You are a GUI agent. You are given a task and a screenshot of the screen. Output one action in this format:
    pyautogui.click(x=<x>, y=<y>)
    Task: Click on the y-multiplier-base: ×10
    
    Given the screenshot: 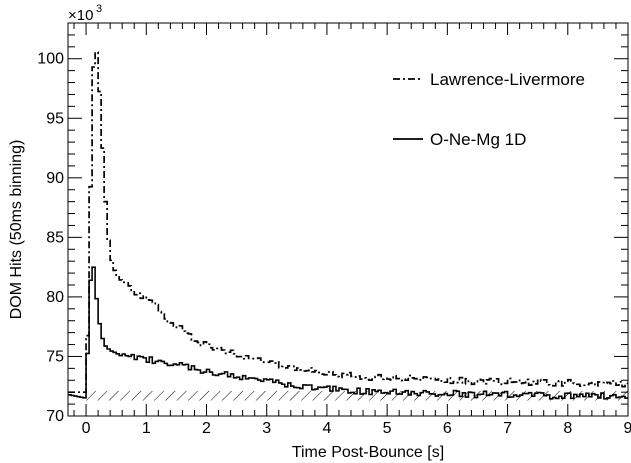 What is the action you would take?
    pyautogui.click(x=80, y=15)
    